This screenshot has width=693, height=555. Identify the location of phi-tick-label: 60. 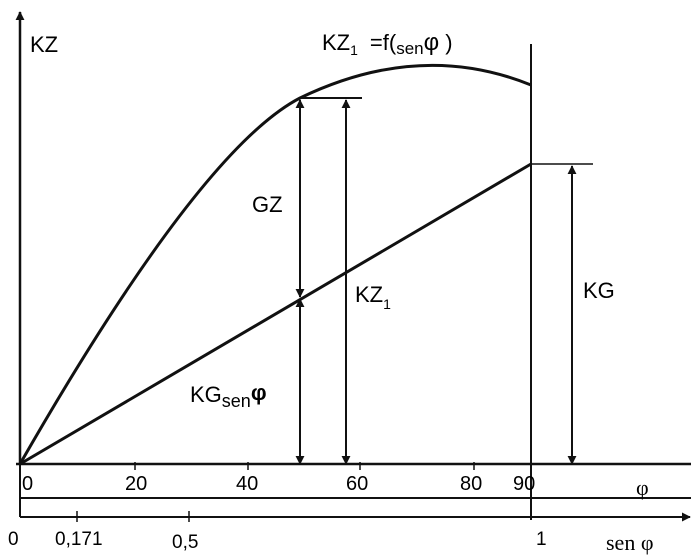
(357, 484).